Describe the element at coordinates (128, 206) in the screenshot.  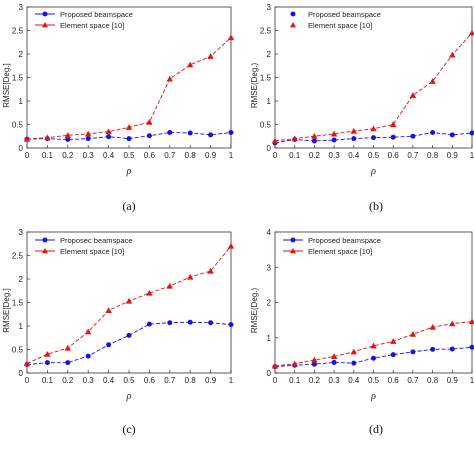
I see `panel-caption: (a)` at that location.